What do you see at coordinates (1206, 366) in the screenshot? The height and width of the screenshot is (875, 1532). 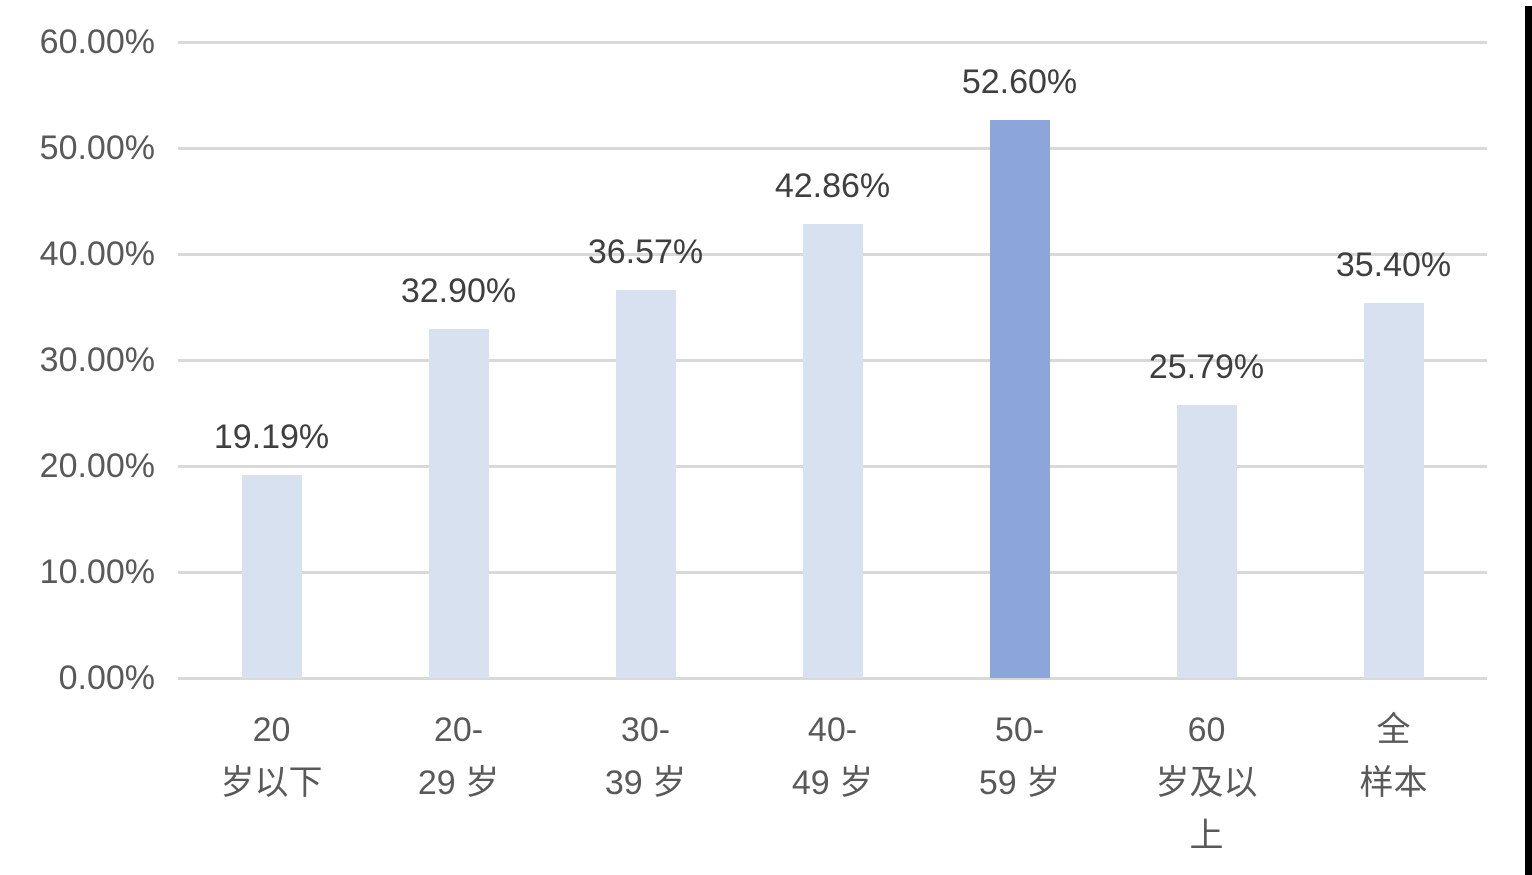 I see `bar-value-label: 25.79%` at bounding box center [1206, 366].